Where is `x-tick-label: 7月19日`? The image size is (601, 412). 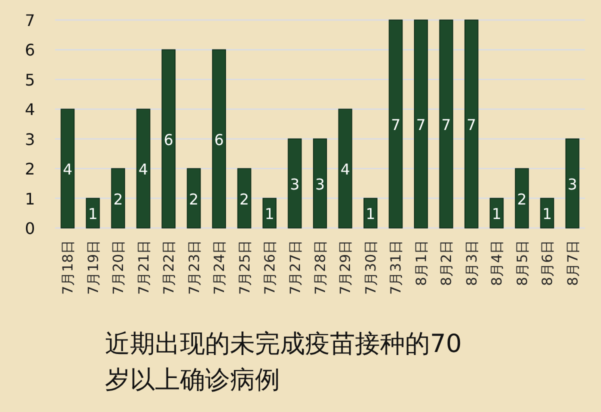
x-tick-label: 7月19日 is located at coordinates (94, 267).